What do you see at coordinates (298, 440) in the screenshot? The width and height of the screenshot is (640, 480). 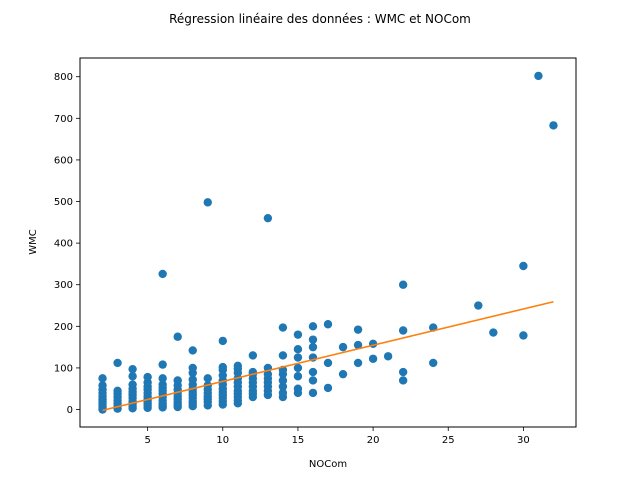 I see `x-tick-label-15: 15` at bounding box center [298, 440].